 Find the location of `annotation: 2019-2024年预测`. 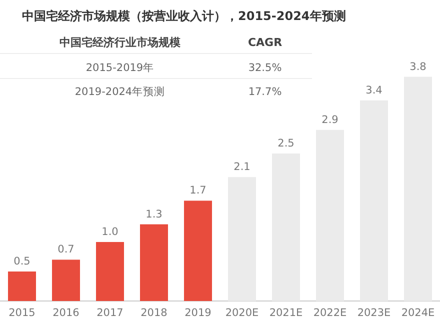

annotation: 2019-2024年预测 is located at coordinates (120, 92).